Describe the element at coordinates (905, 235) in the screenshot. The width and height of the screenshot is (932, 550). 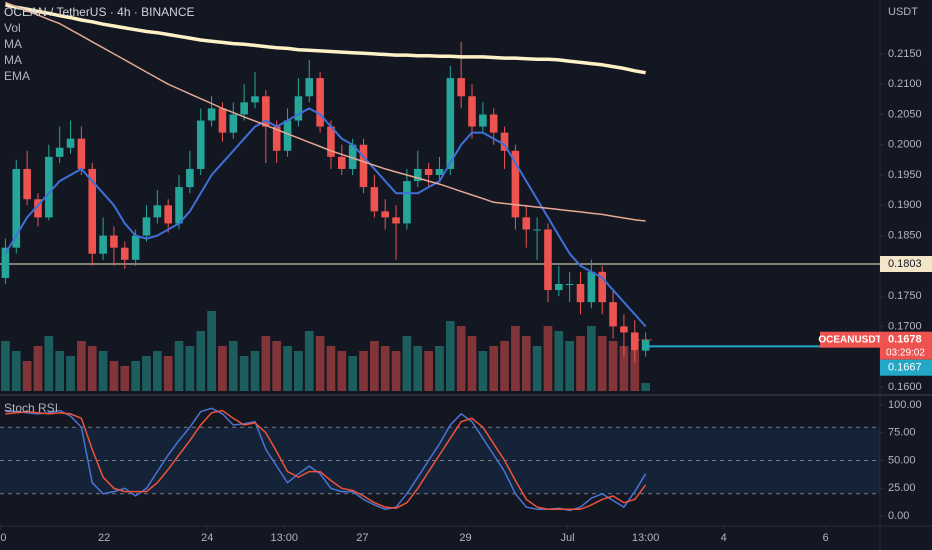
I see `y-tick-label: 0.1850` at that location.